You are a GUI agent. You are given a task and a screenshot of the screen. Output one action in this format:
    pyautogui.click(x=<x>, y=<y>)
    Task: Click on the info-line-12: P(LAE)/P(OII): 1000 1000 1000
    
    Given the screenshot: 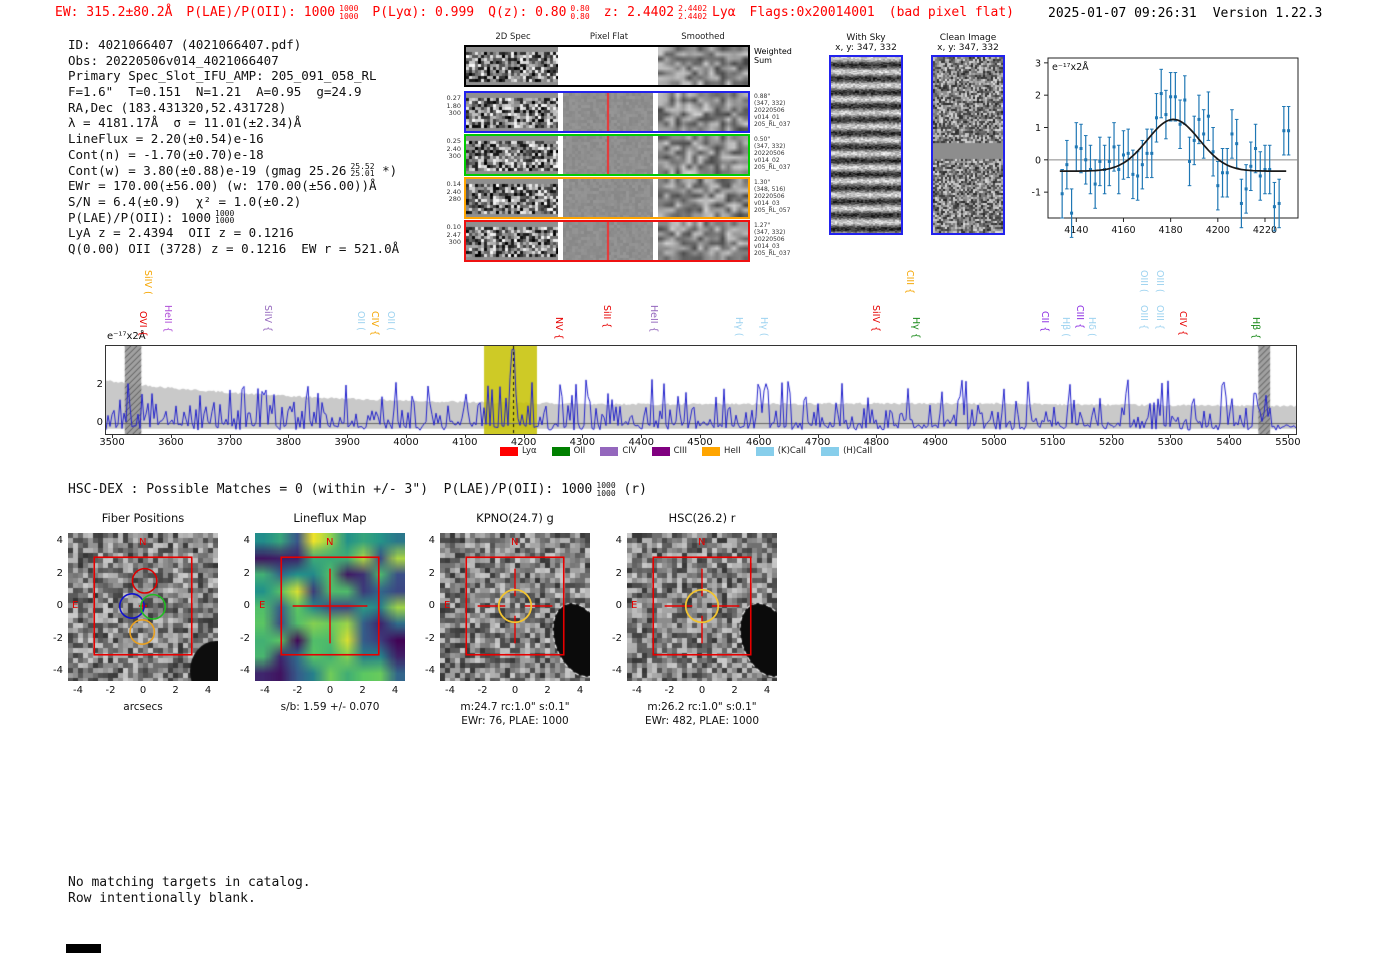 What is the action you would take?
    pyautogui.click(x=151, y=217)
    